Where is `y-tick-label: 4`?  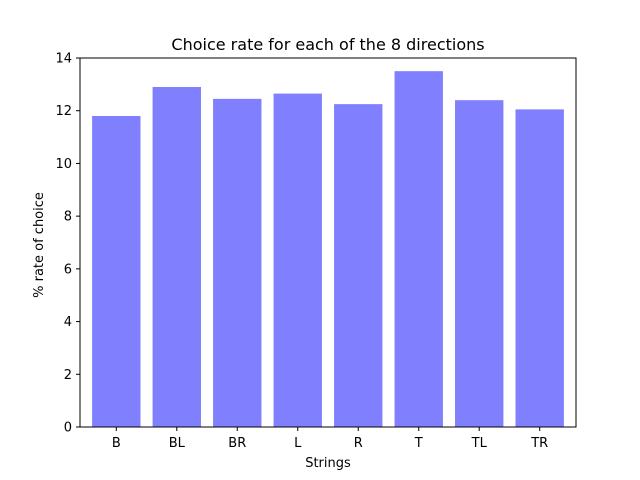 y-tick-label: 4 is located at coordinates (68, 322).